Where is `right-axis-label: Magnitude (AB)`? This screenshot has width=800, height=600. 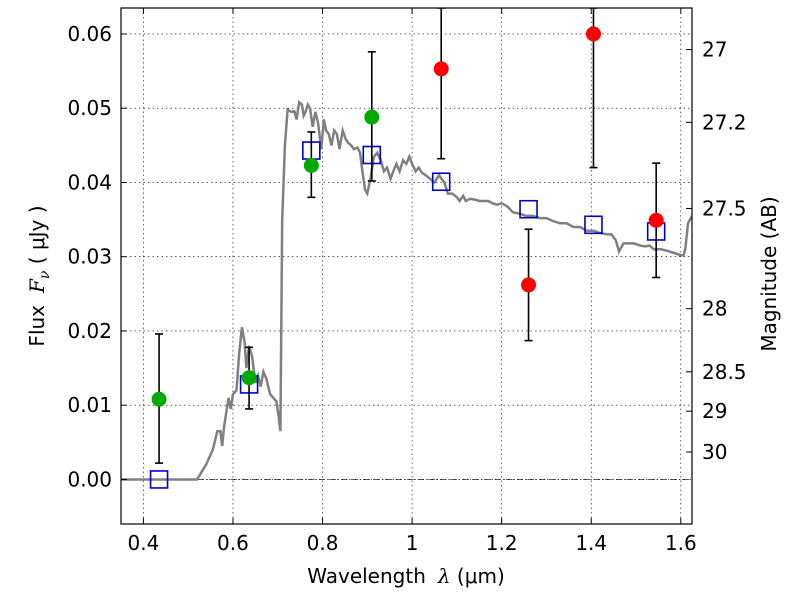 right-axis-label: Magnitude (AB) is located at coordinates (769, 273).